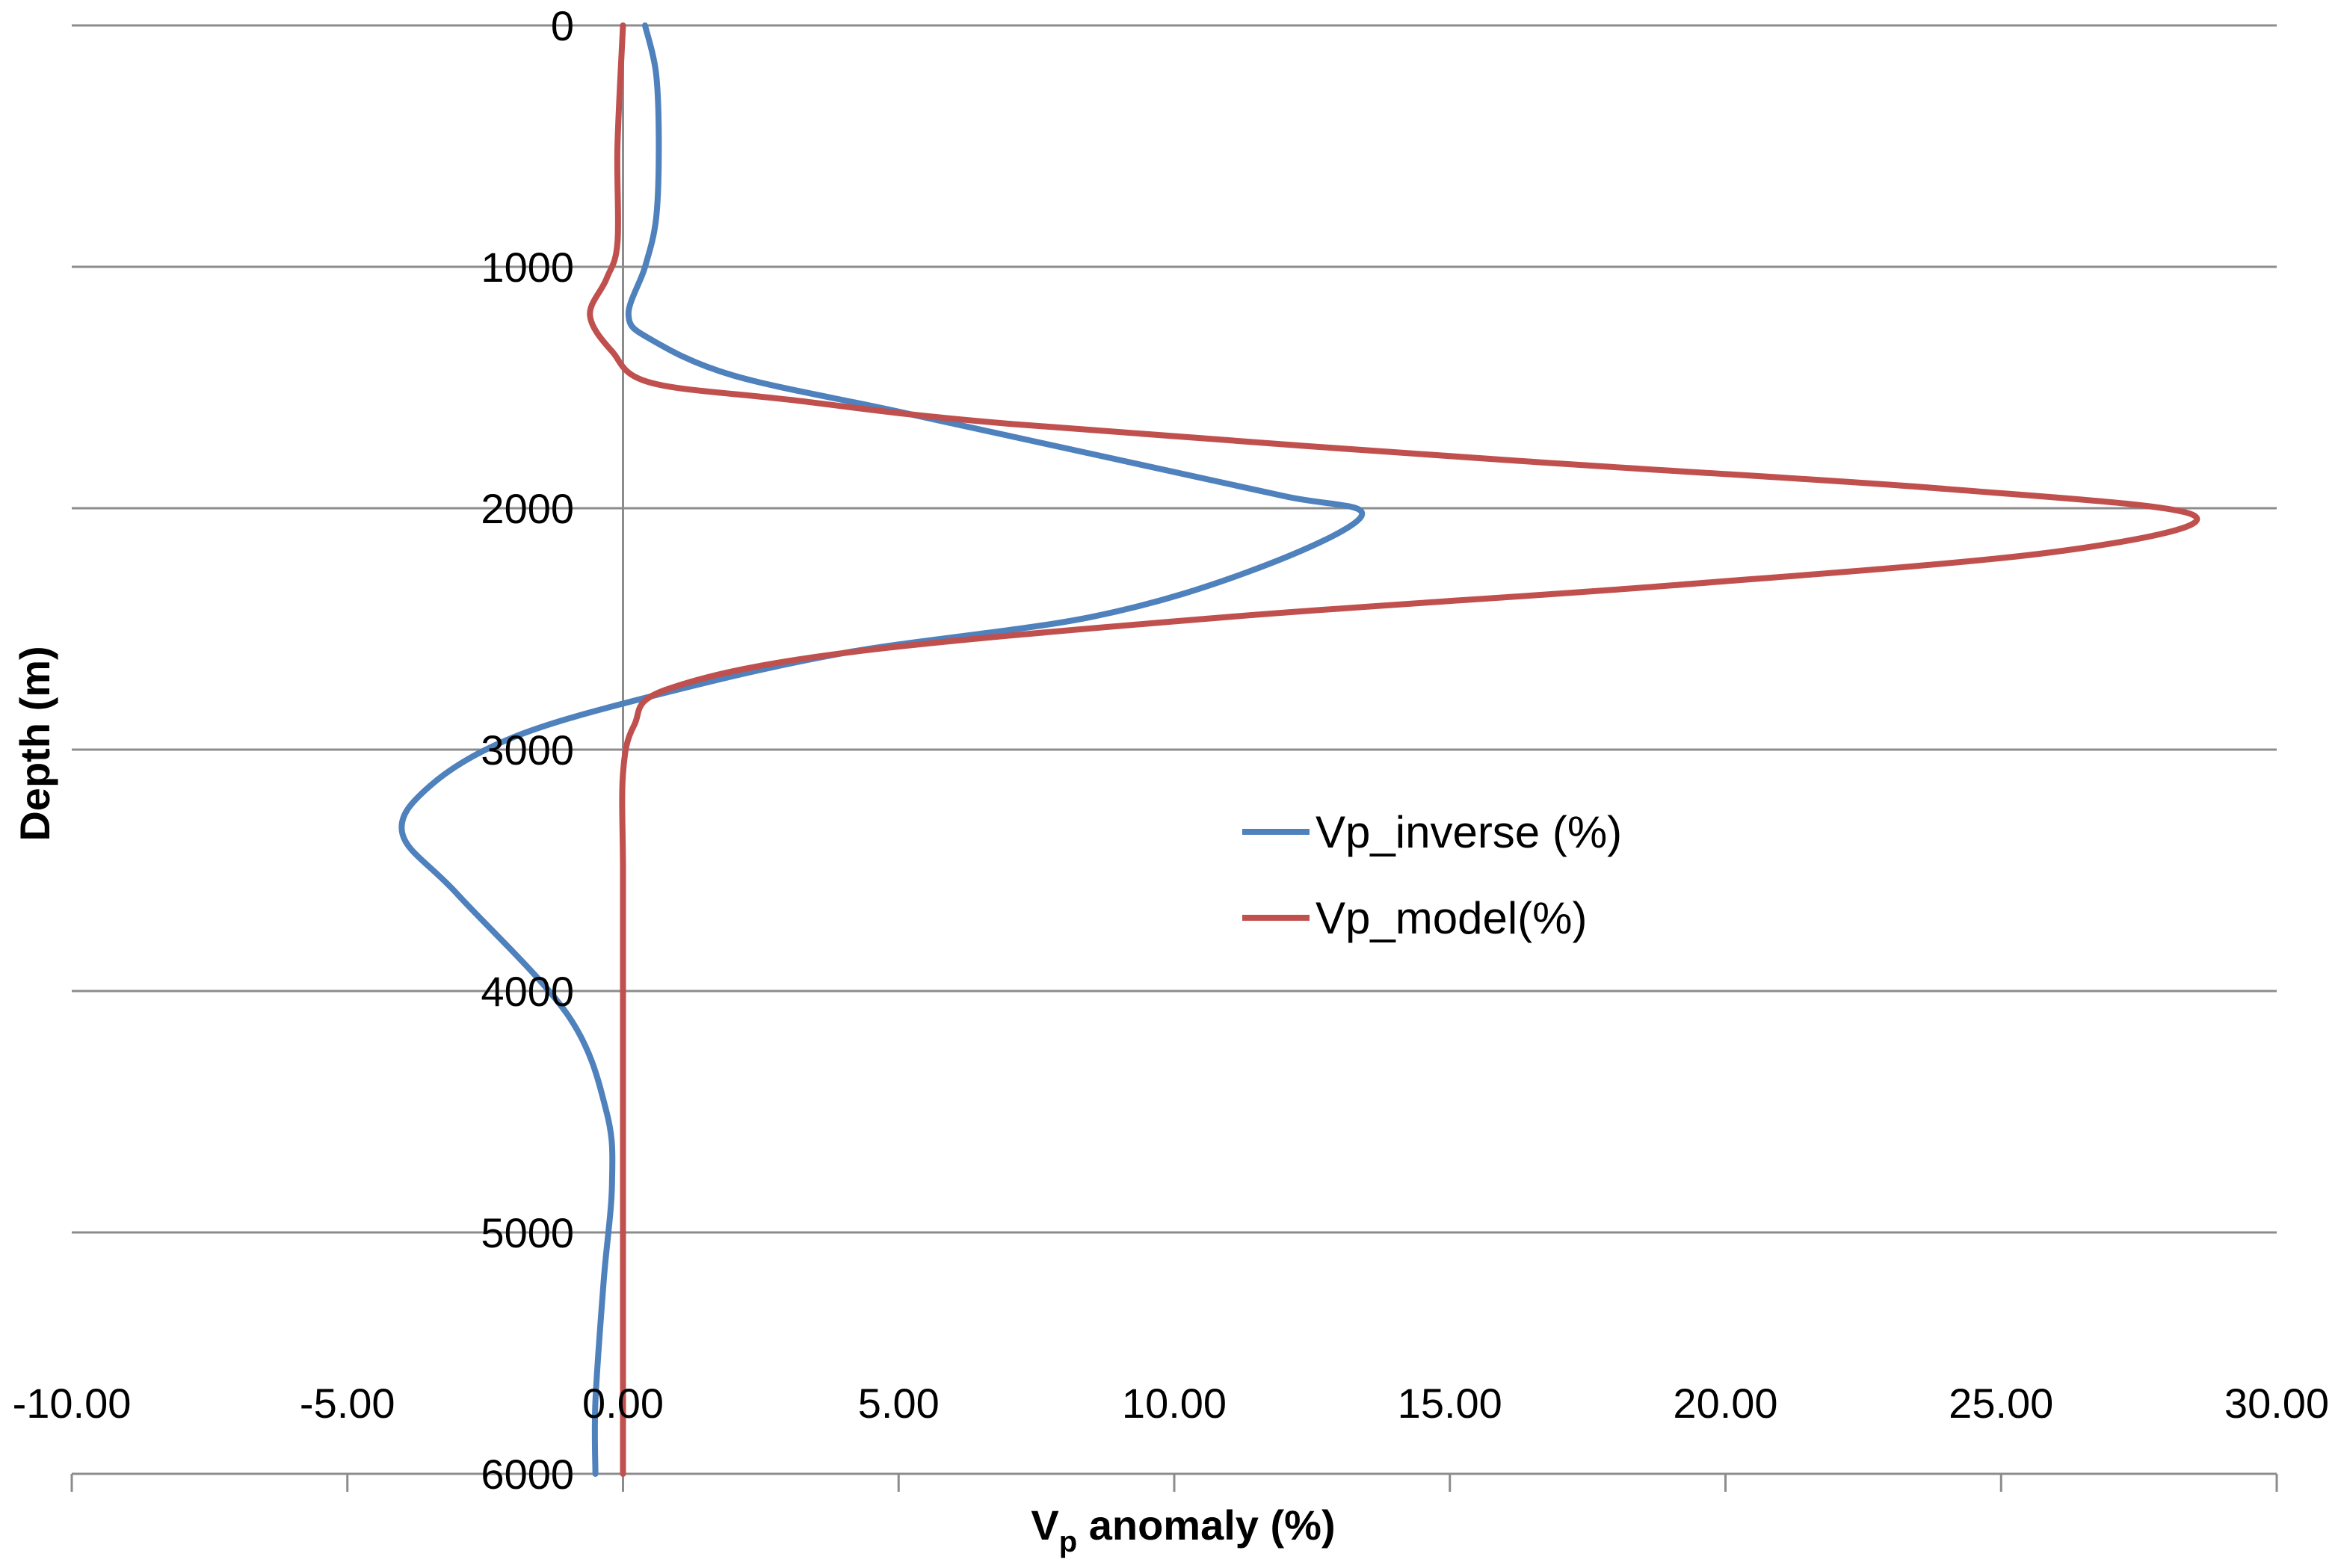 This screenshot has height=1568, width=2341. I want to click on y-axis-title: Depth (m), so click(34, 743).